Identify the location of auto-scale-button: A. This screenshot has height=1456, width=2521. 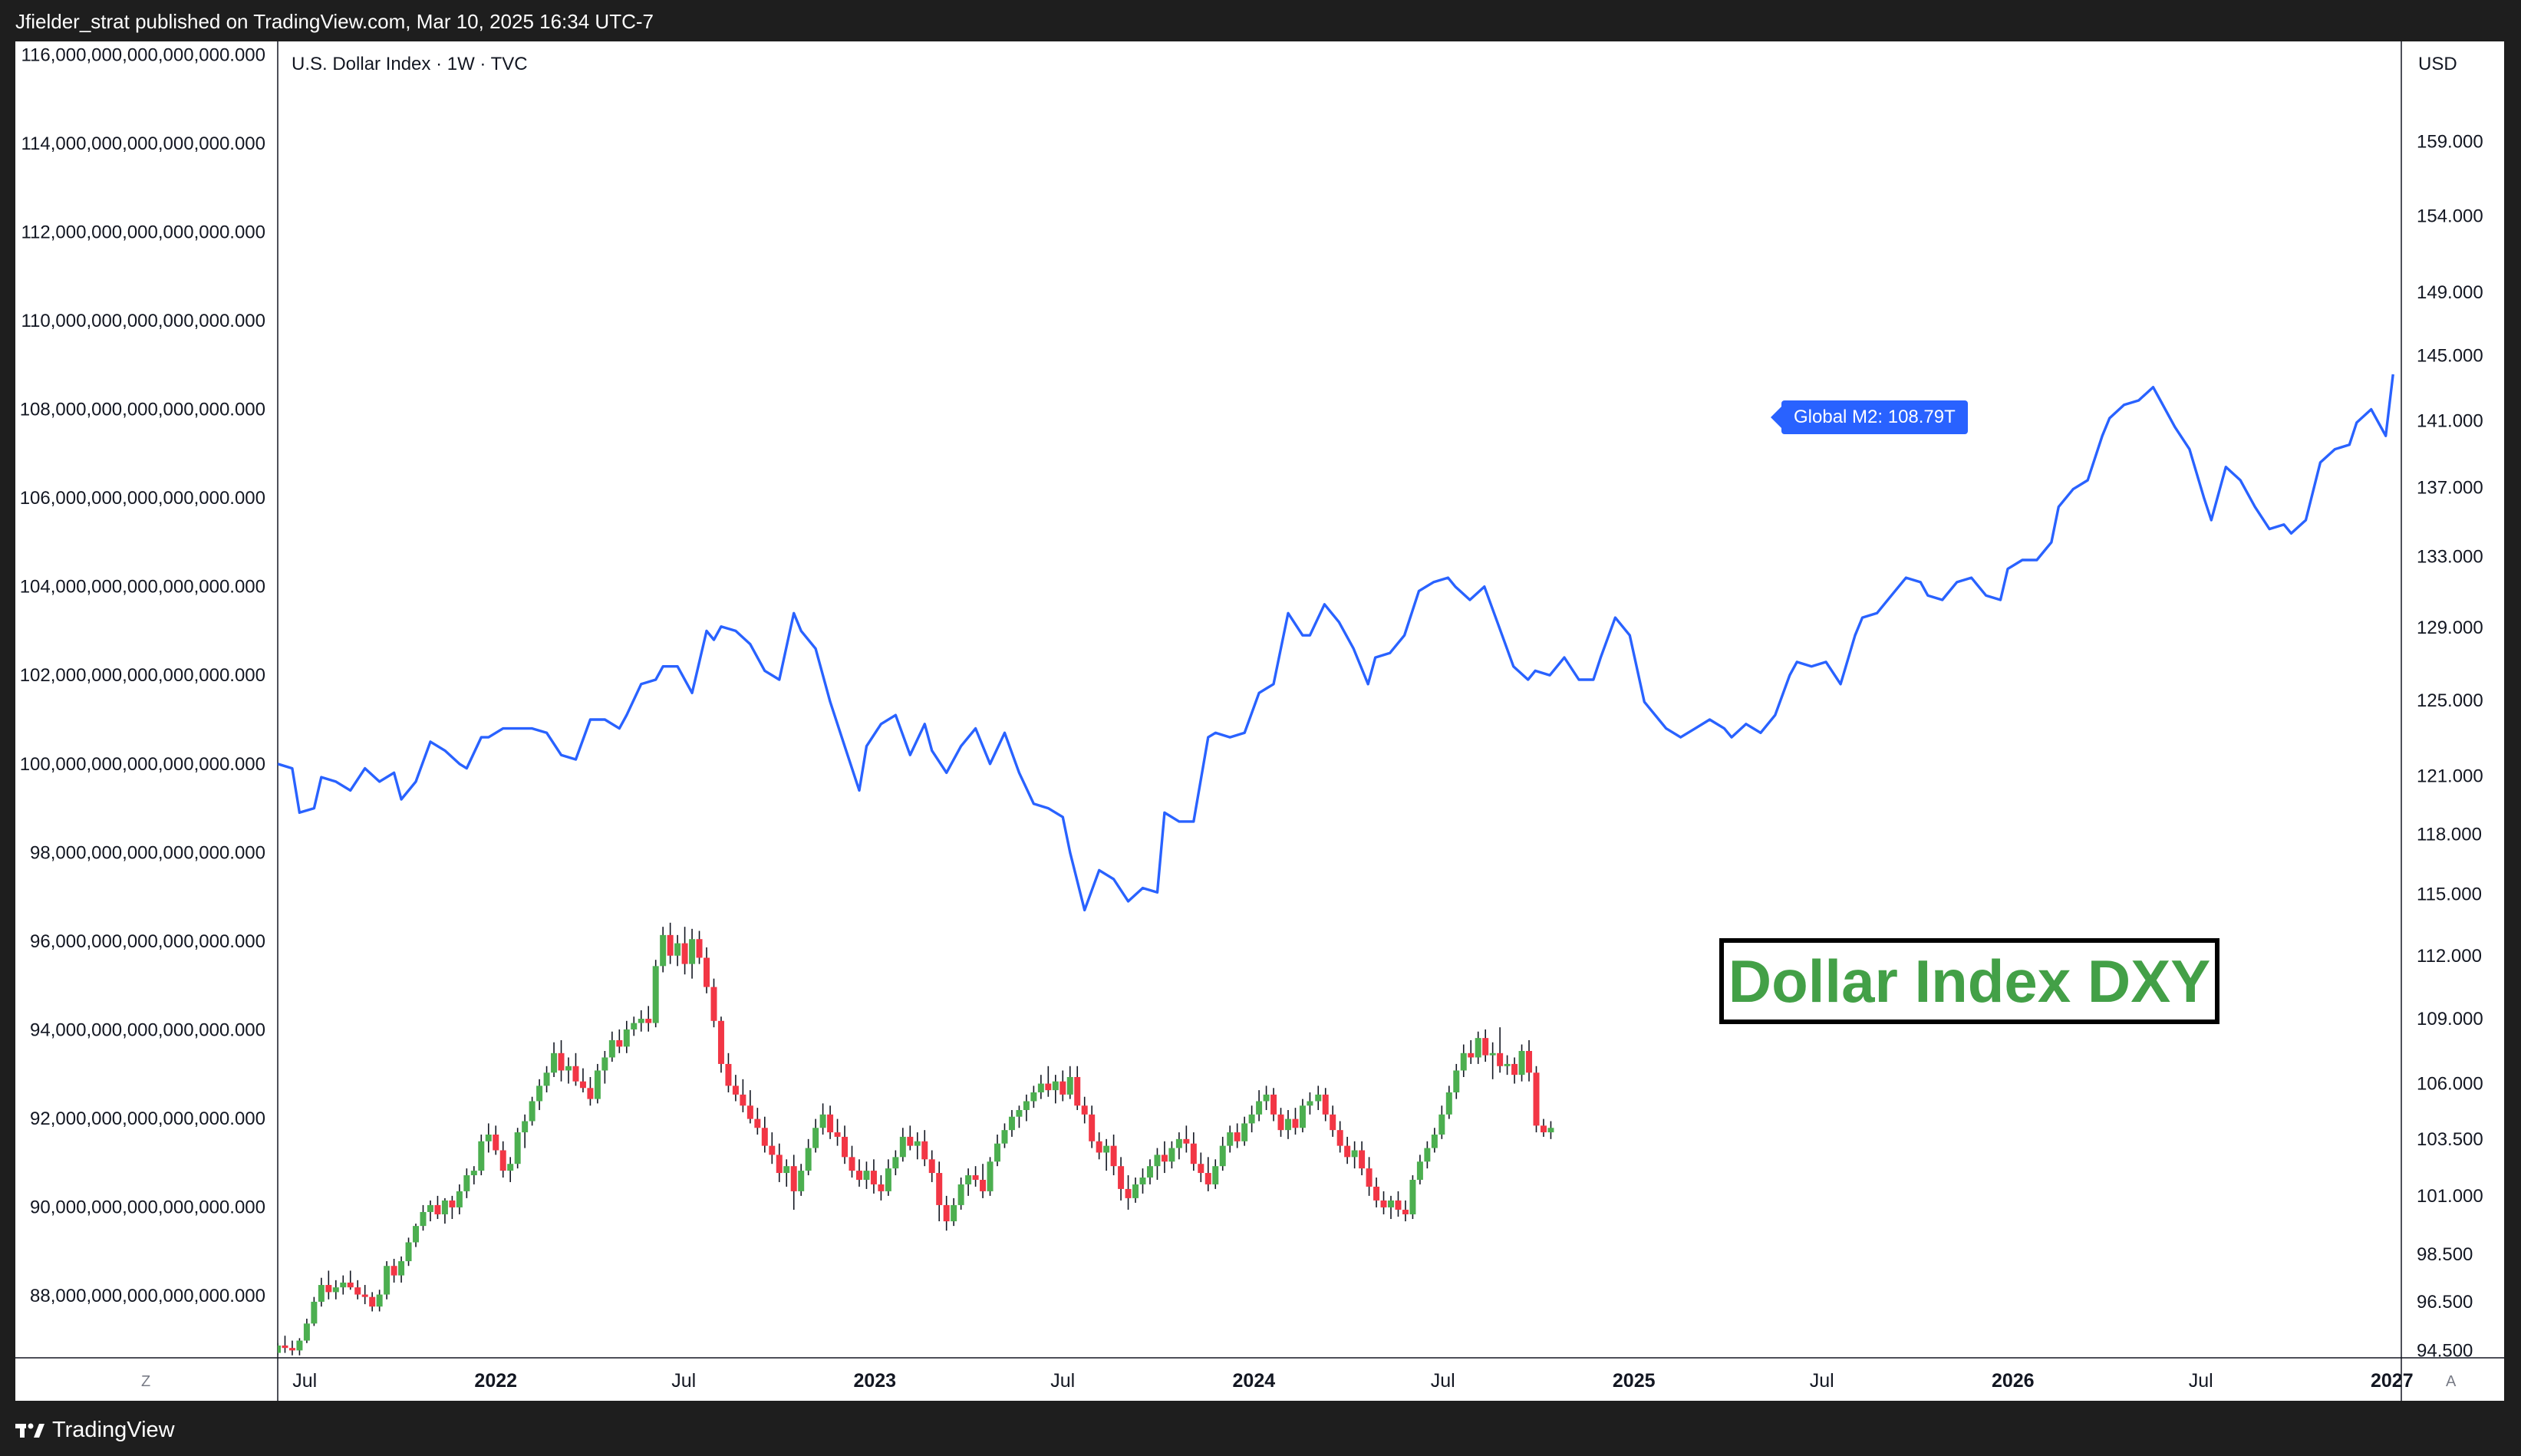
(2451, 1381).